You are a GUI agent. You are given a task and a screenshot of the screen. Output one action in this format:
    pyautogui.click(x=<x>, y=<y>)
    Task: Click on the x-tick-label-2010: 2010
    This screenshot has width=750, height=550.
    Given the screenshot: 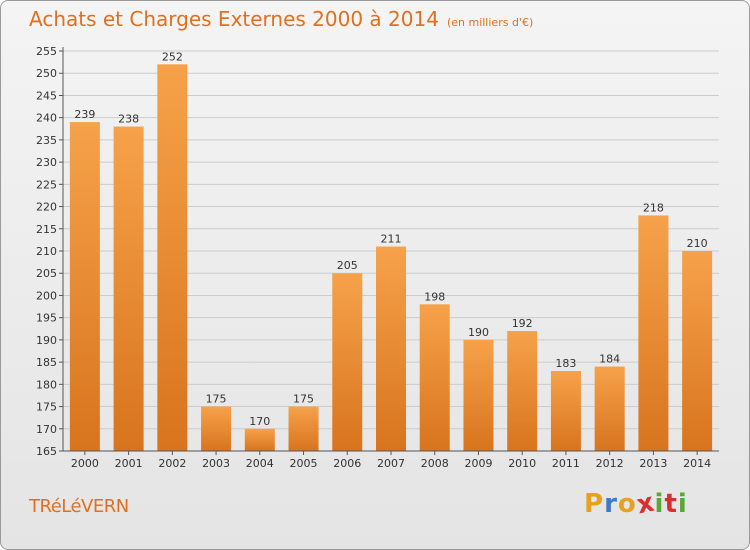 What is the action you would take?
    pyautogui.click(x=522, y=463)
    